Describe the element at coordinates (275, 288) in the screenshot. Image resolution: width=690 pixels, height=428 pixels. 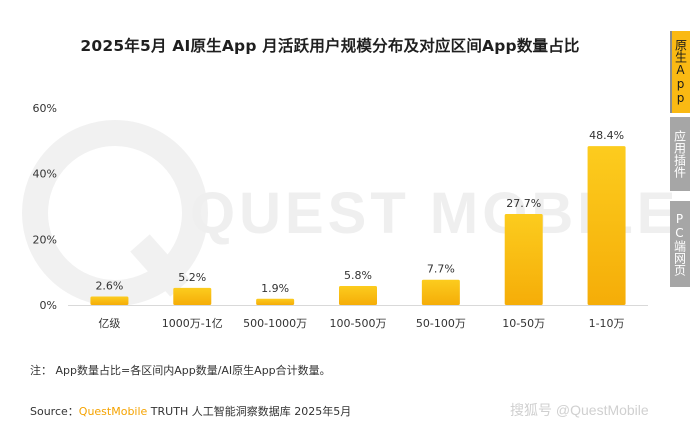
I see `bar-value-label: 1.9%` at that location.